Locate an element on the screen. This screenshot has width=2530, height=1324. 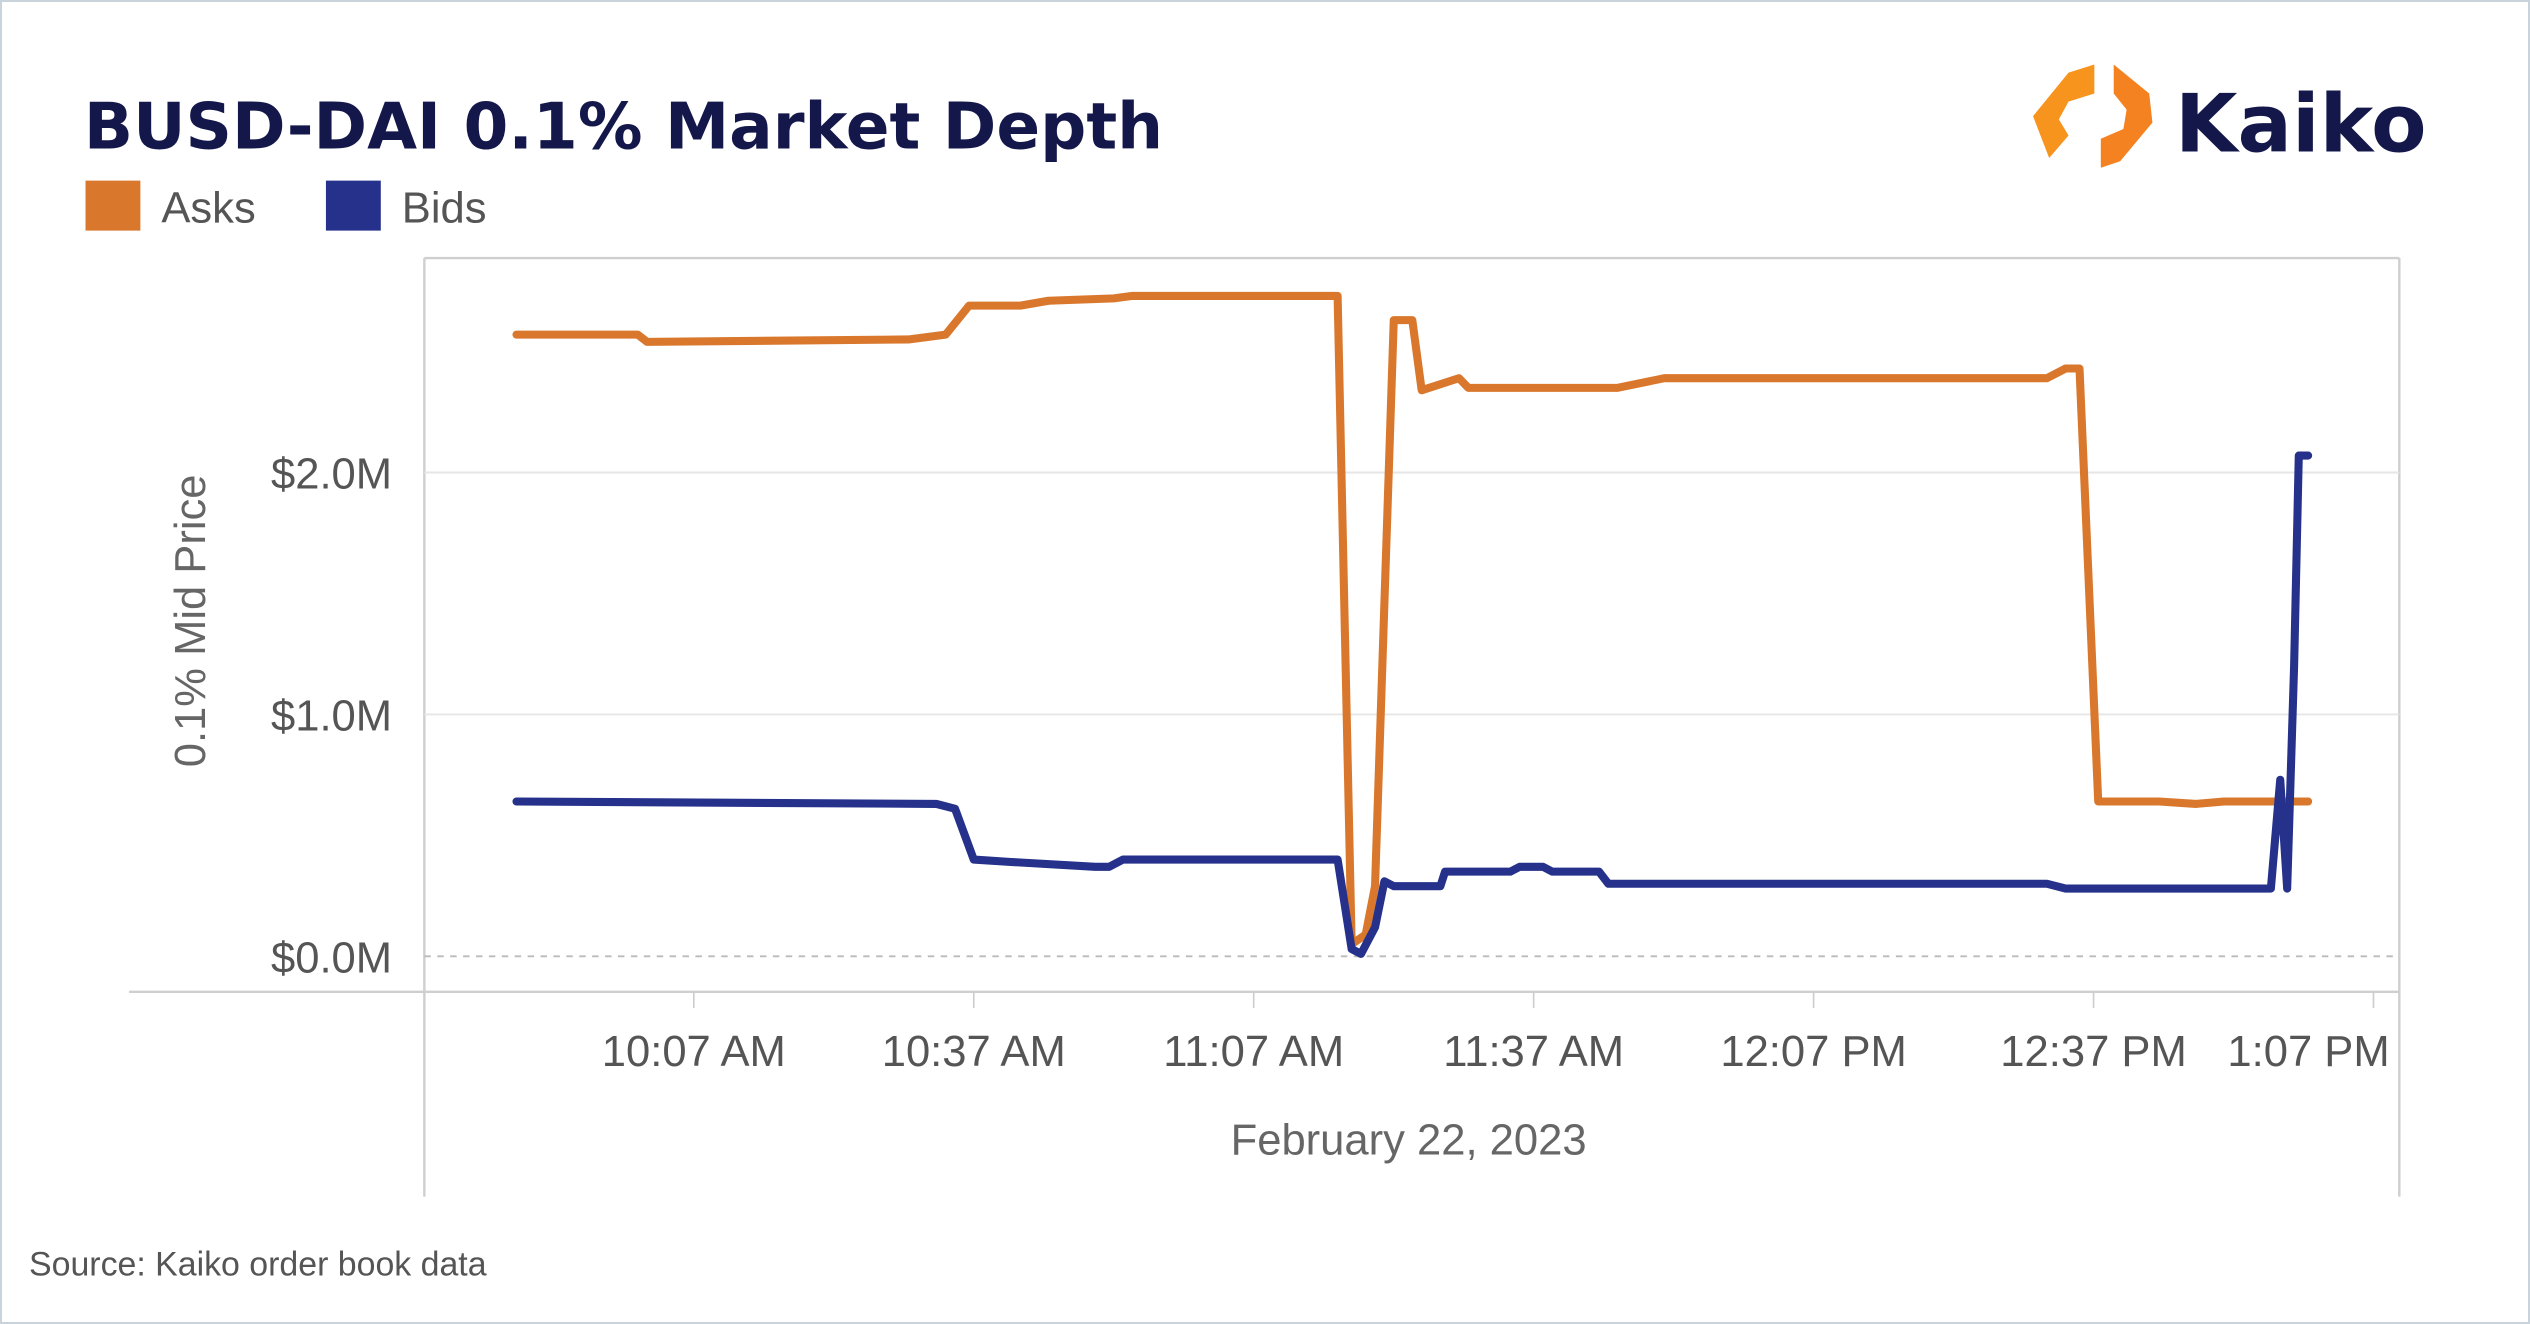
y-axis: $0.0M $1.0M $2.0M is located at coordinates (331, 717).